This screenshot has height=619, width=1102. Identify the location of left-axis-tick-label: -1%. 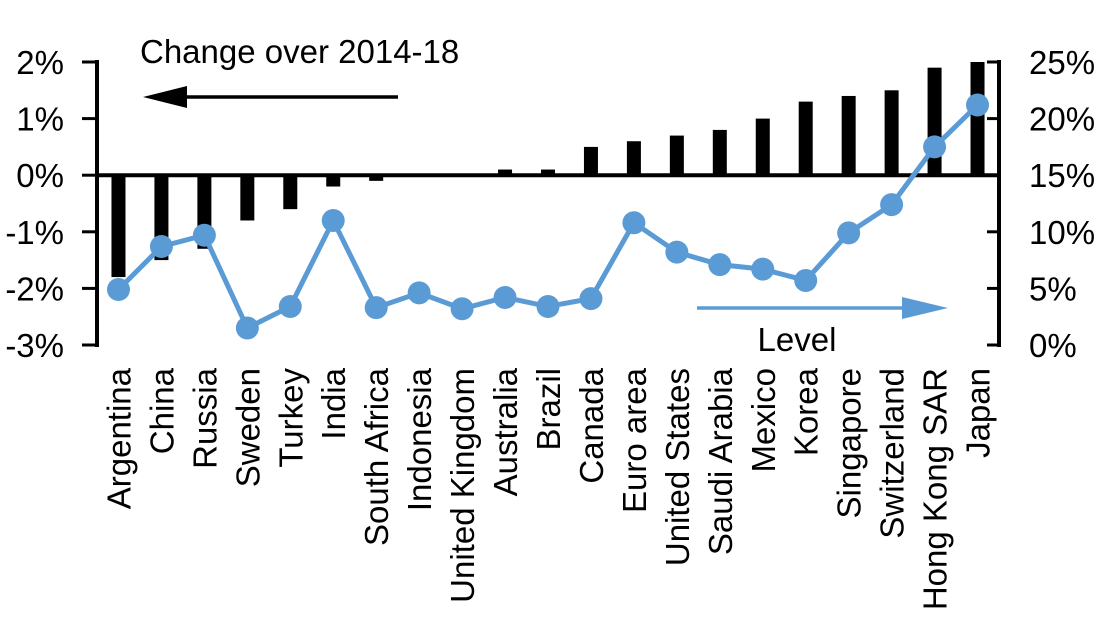
(34, 232).